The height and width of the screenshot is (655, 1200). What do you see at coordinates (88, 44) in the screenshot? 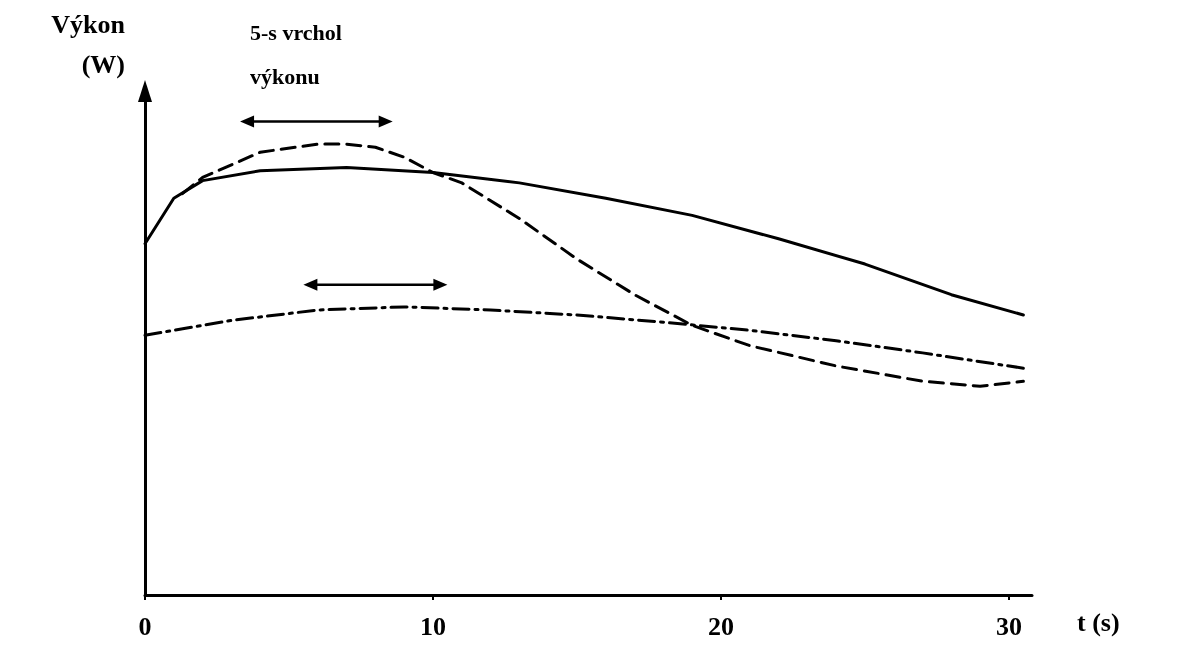
I see `y-axis-title: Výkon (W)` at bounding box center [88, 44].